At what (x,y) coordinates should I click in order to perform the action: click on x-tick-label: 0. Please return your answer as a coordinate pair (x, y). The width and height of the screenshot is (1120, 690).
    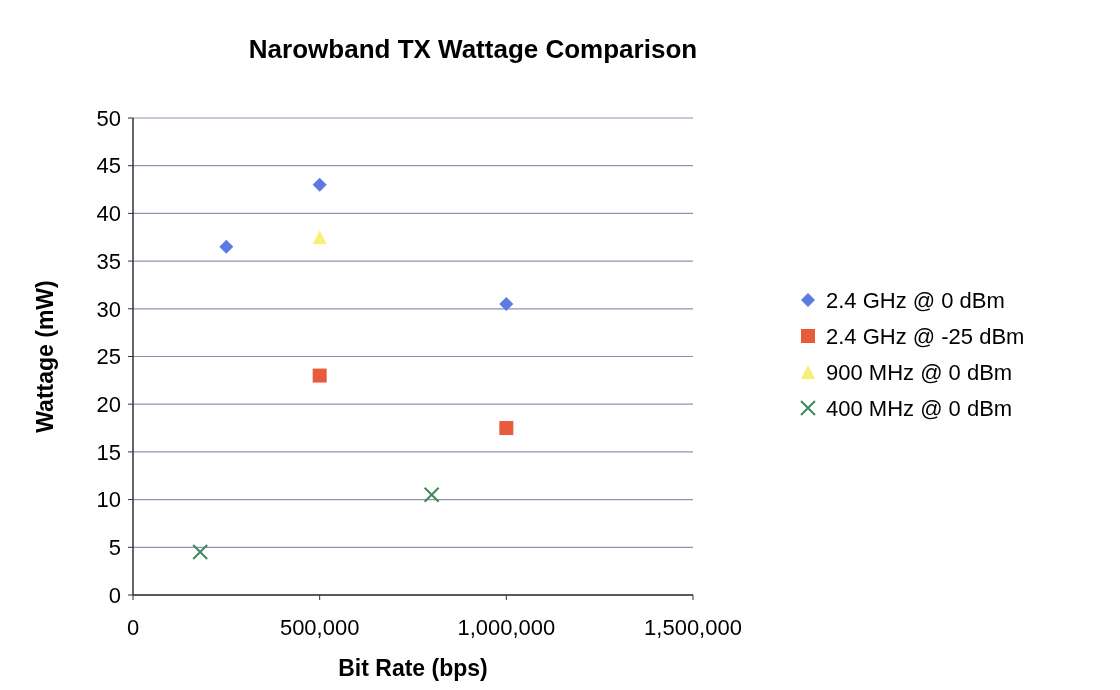
    Looking at the image, I should click on (133, 627).